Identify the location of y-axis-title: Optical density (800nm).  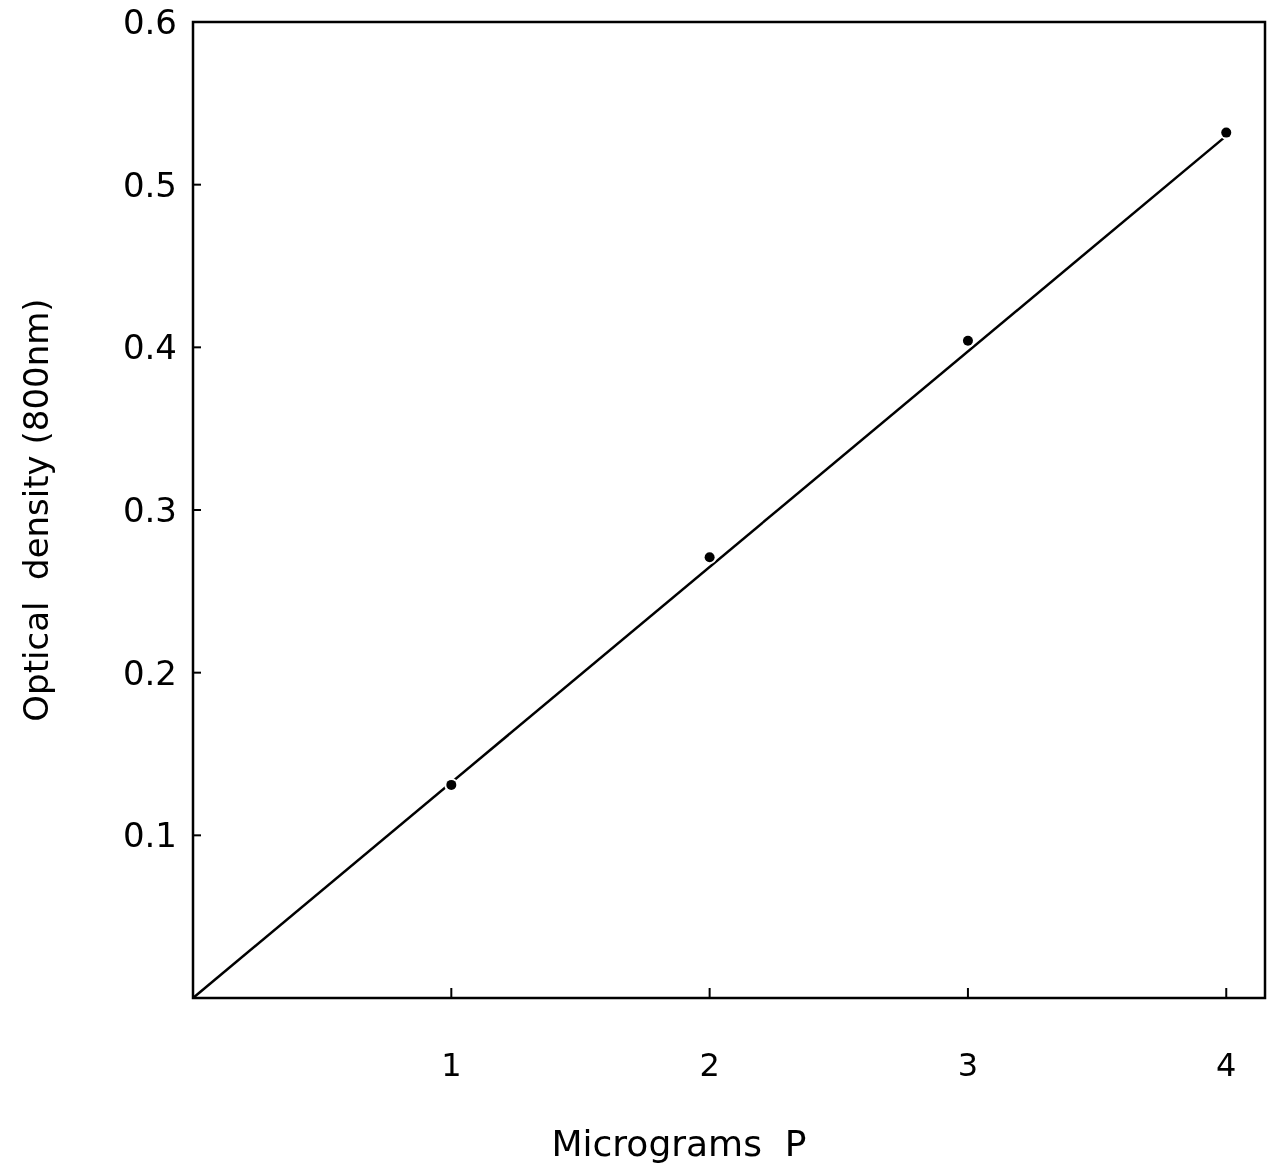
(36, 510).